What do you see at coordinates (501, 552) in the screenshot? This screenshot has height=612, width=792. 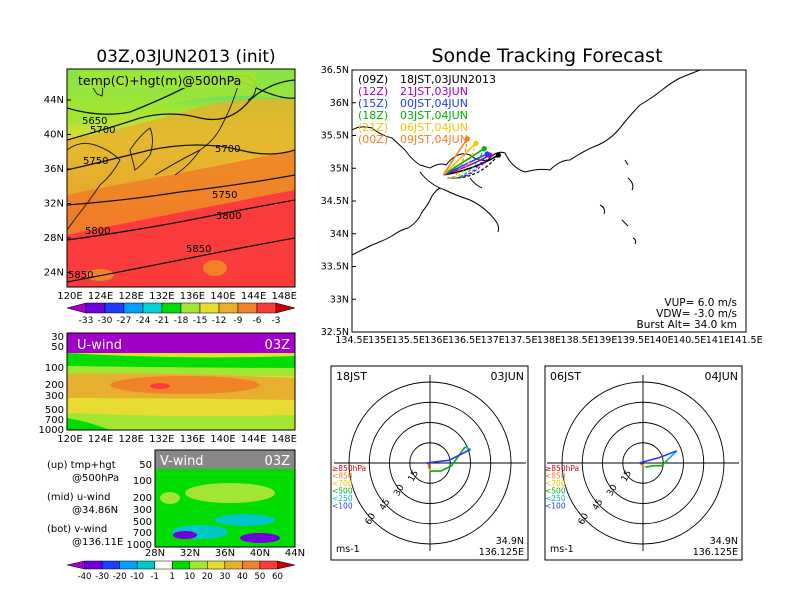 I see `hodo1-lon: 136.125E` at bounding box center [501, 552].